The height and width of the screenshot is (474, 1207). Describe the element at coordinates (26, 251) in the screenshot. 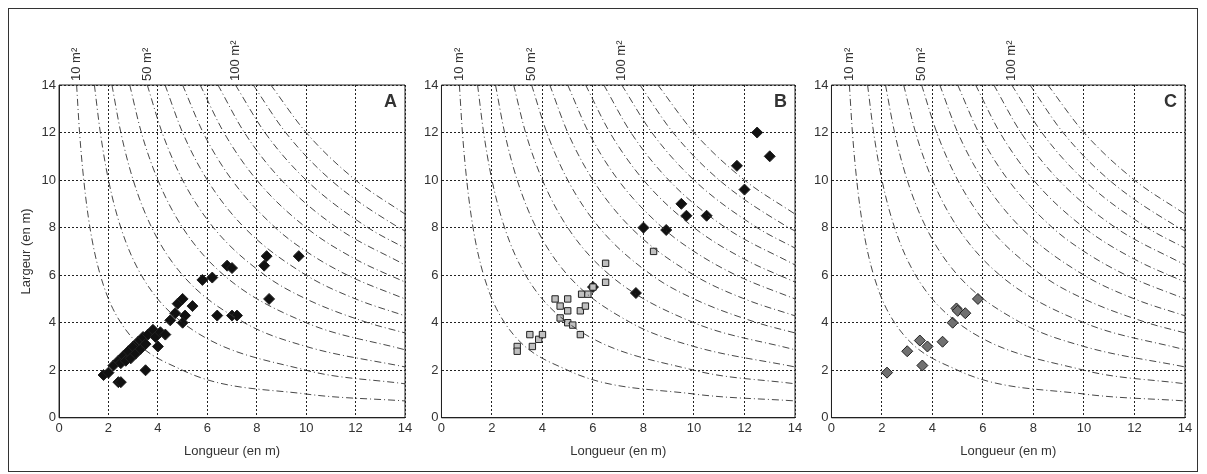

I see `y-axis-title: Largeur (en m)` at that location.